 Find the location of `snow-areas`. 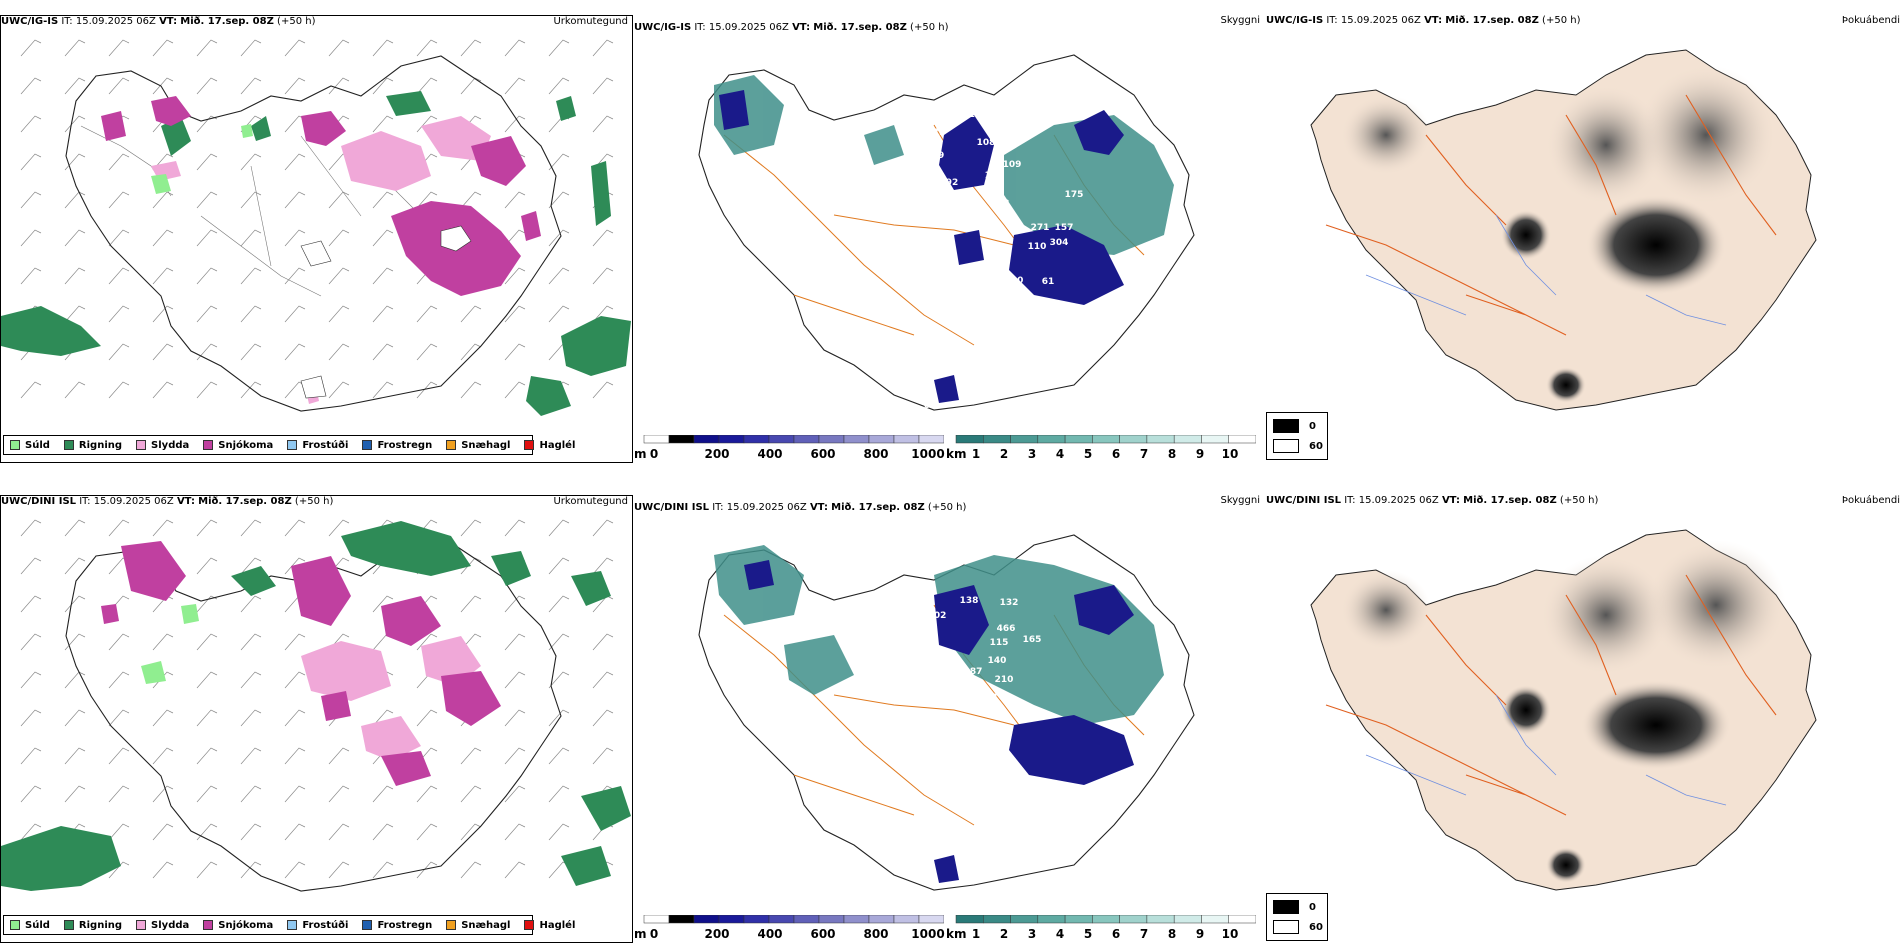

snow-areas is located at coordinates (301, 663).